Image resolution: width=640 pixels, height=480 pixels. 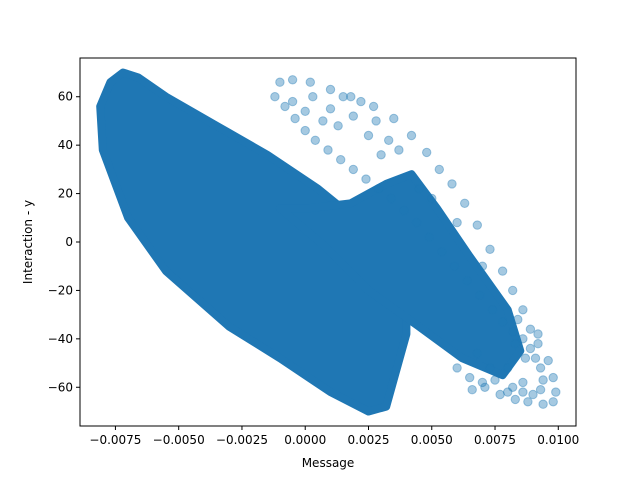 What do you see at coordinates (179, 440) in the screenshot?
I see `x-tick-label: −0.0050` at bounding box center [179, 440].